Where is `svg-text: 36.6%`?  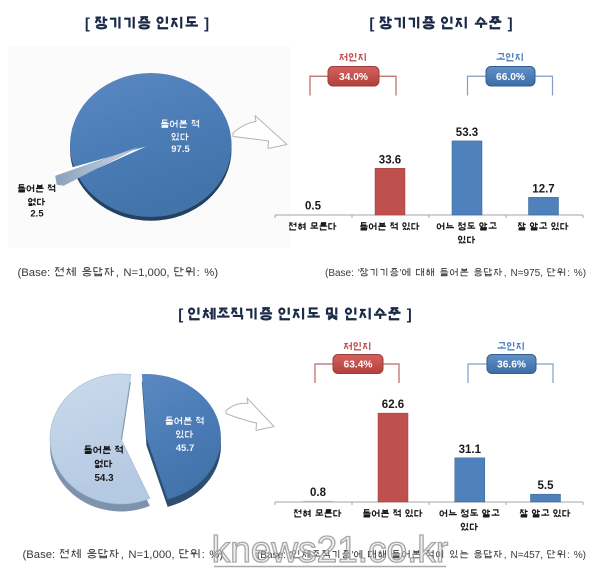 svg-text: 36.6% is located at coordinates (511, 365).